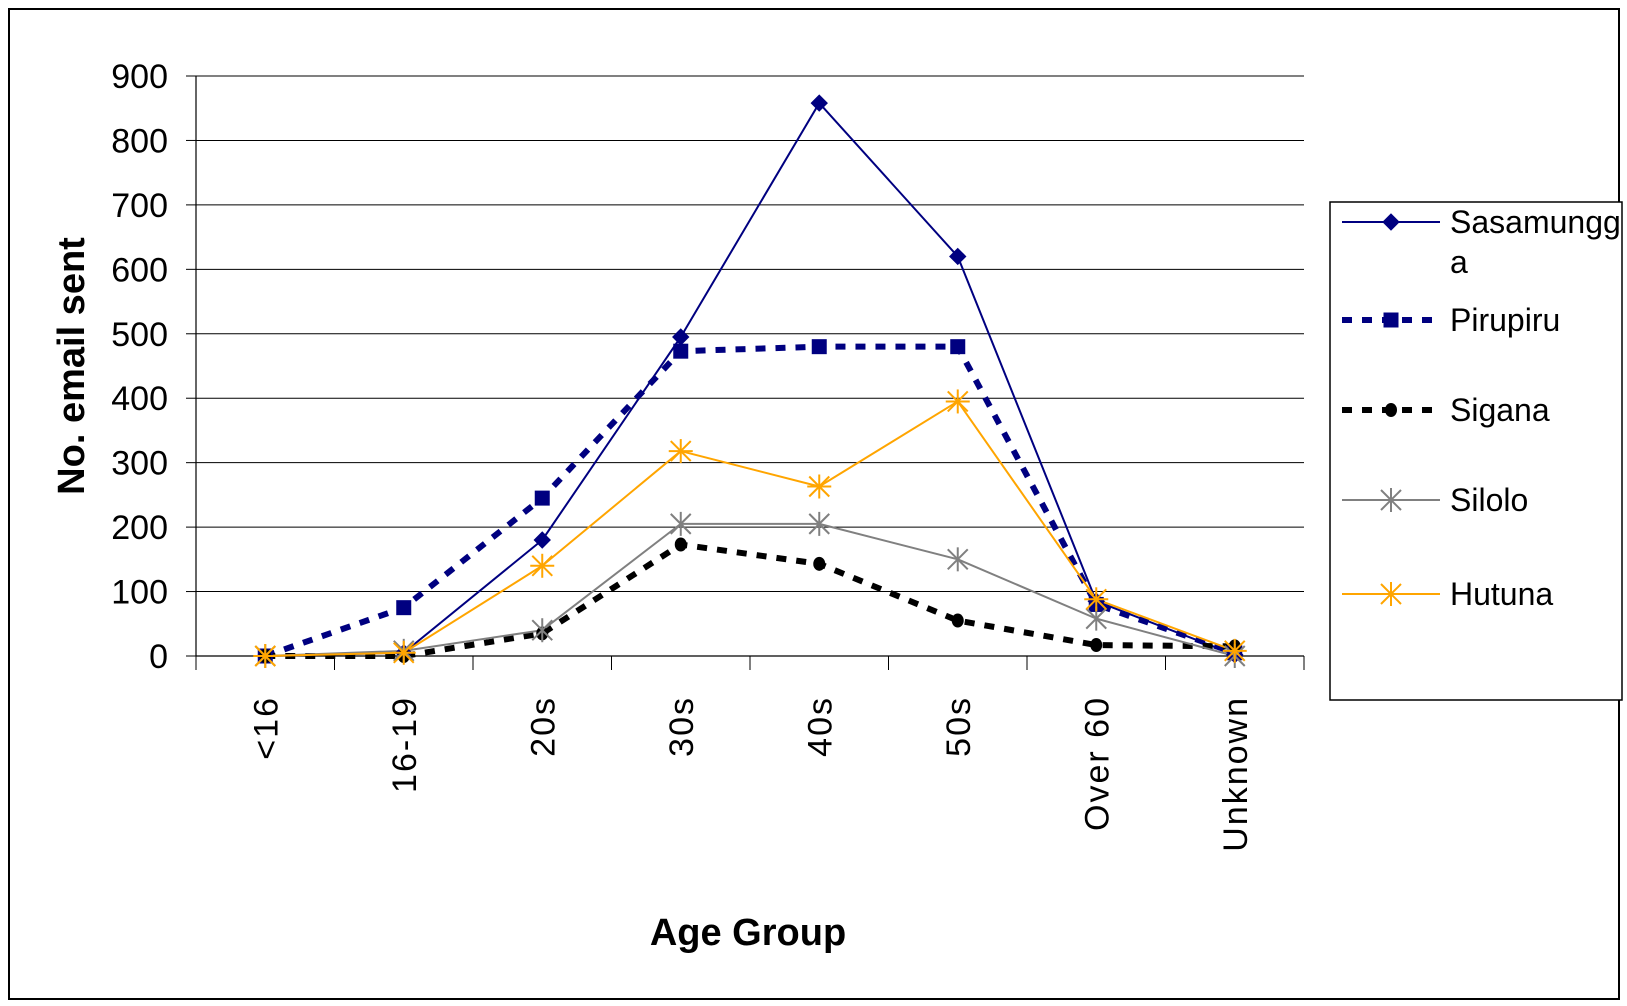 The image size is (1627, 1006). Describe the element at coordinates (139, 206) in the screenshot. I see `y-tick-label: 700` at that location.